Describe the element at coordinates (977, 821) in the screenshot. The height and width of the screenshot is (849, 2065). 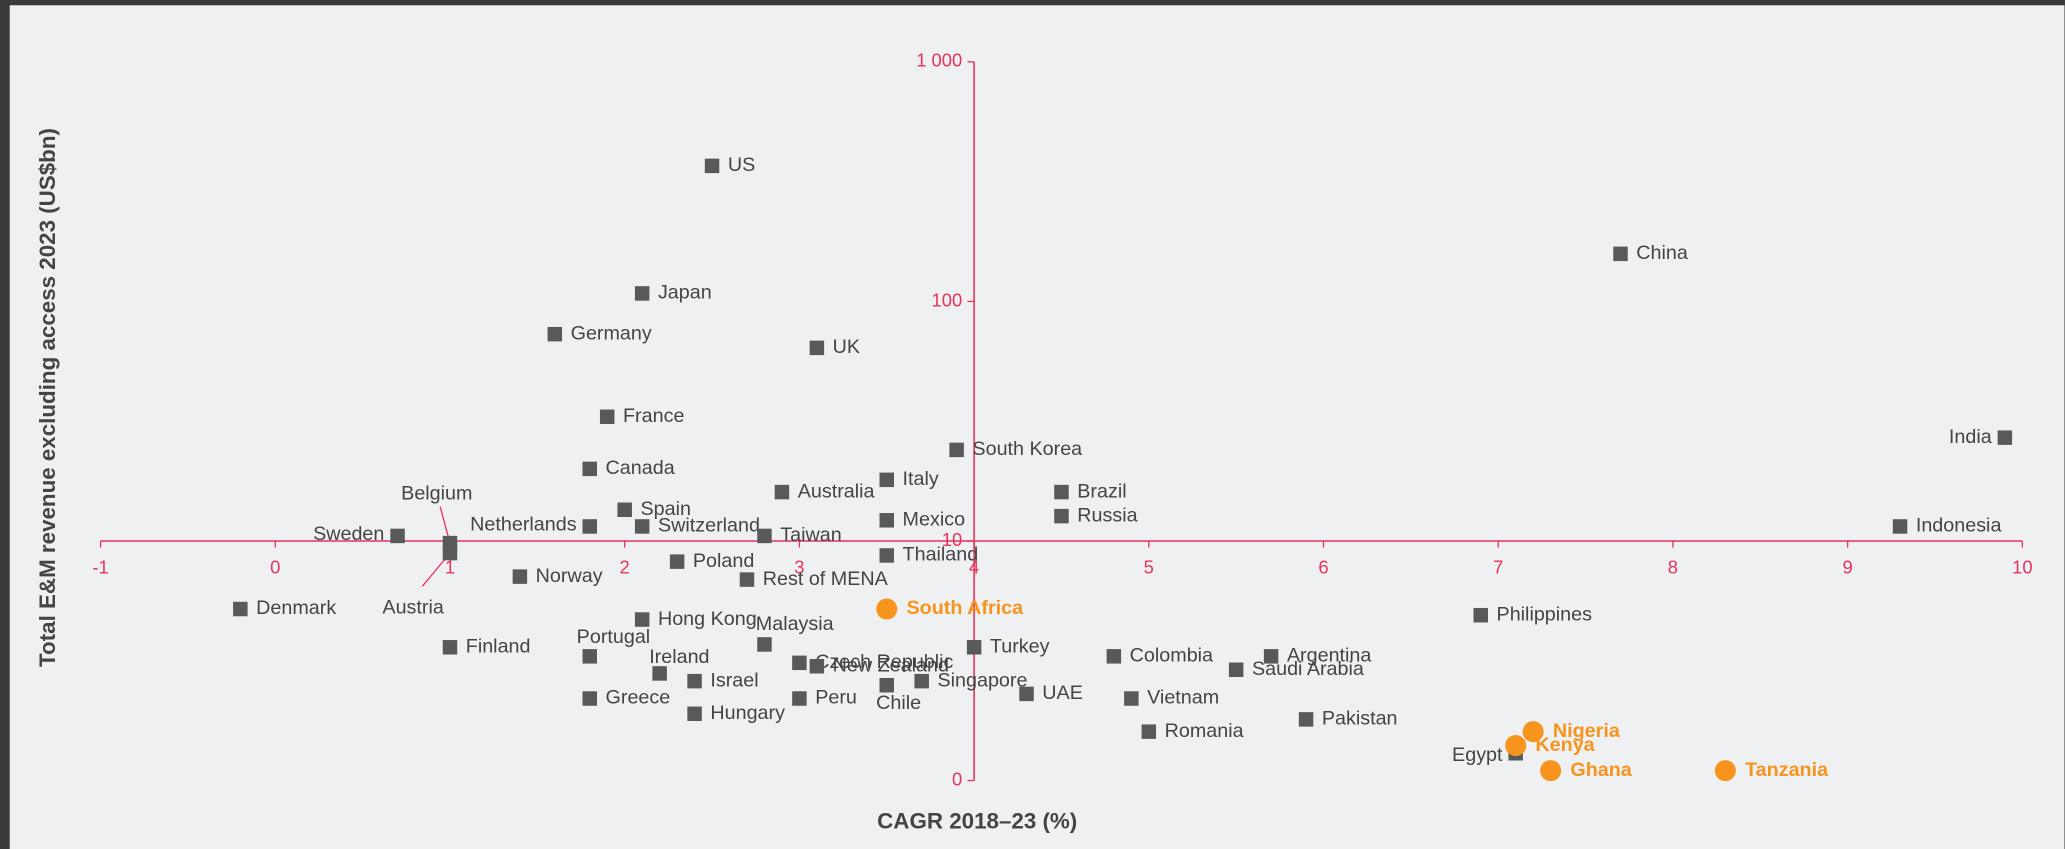
I see `x-axis-label: CAGR 2018–23 (%)` at that location.